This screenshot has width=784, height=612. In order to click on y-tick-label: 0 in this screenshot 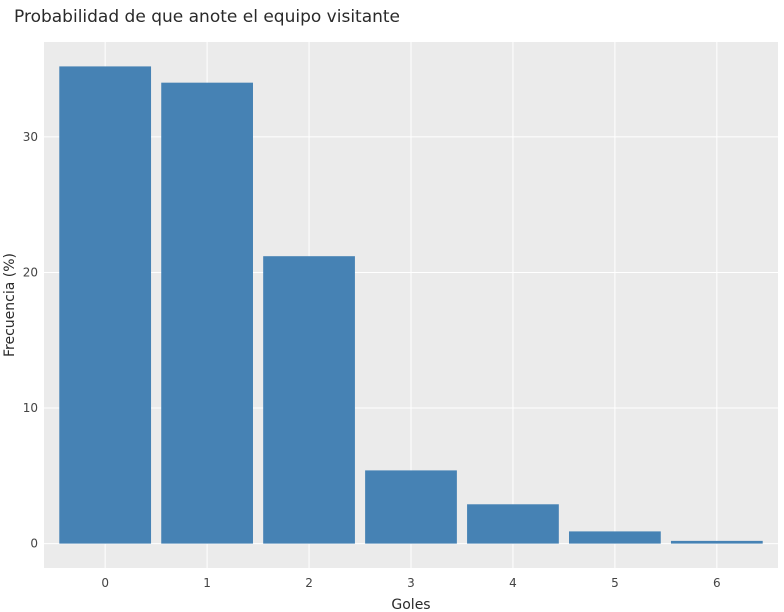, I will do `click(34, 544)`.